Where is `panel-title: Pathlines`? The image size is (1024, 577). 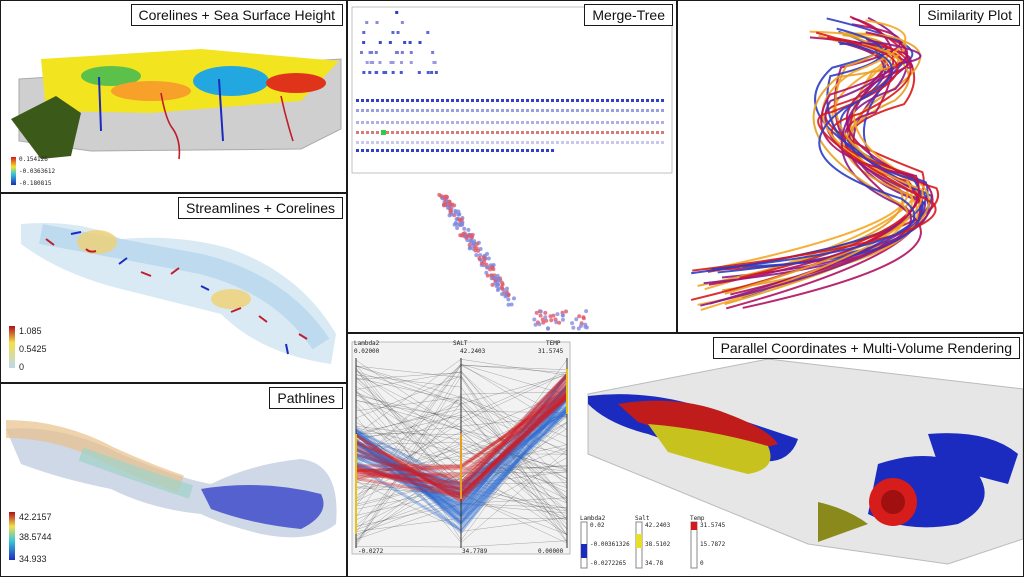
panel-title: Pathlines is located at coordinates (306, 398).